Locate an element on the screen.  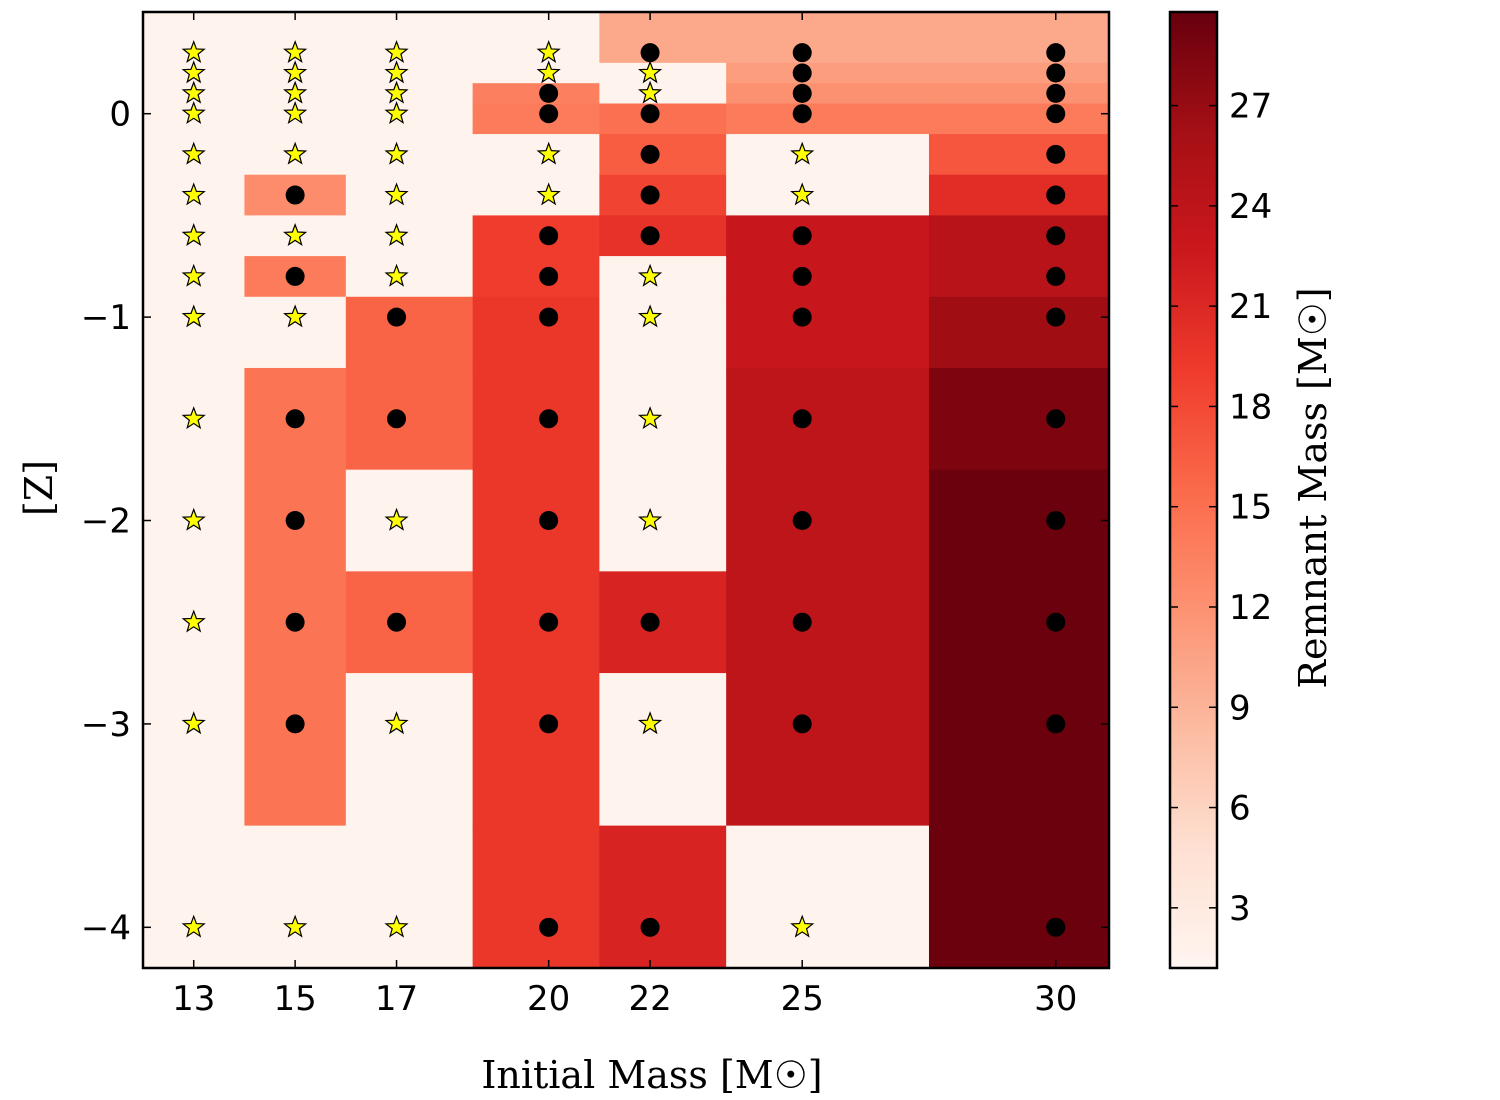
x-tick-label: 15 is located at coordinates (294, 999).